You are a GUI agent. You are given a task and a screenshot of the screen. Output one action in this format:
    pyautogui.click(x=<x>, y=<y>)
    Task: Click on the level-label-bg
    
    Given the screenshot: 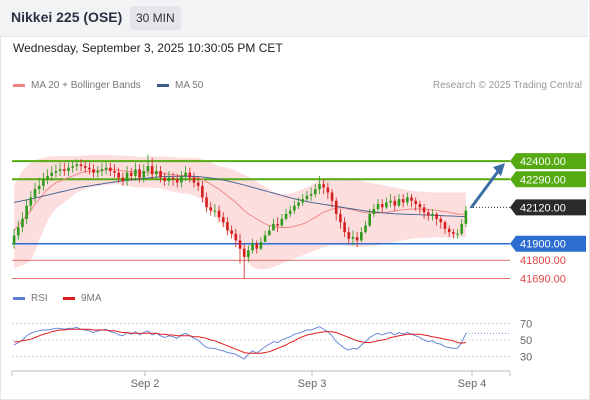 What is the action you would take?
    pyautogui.click(x=548, y=179)
    